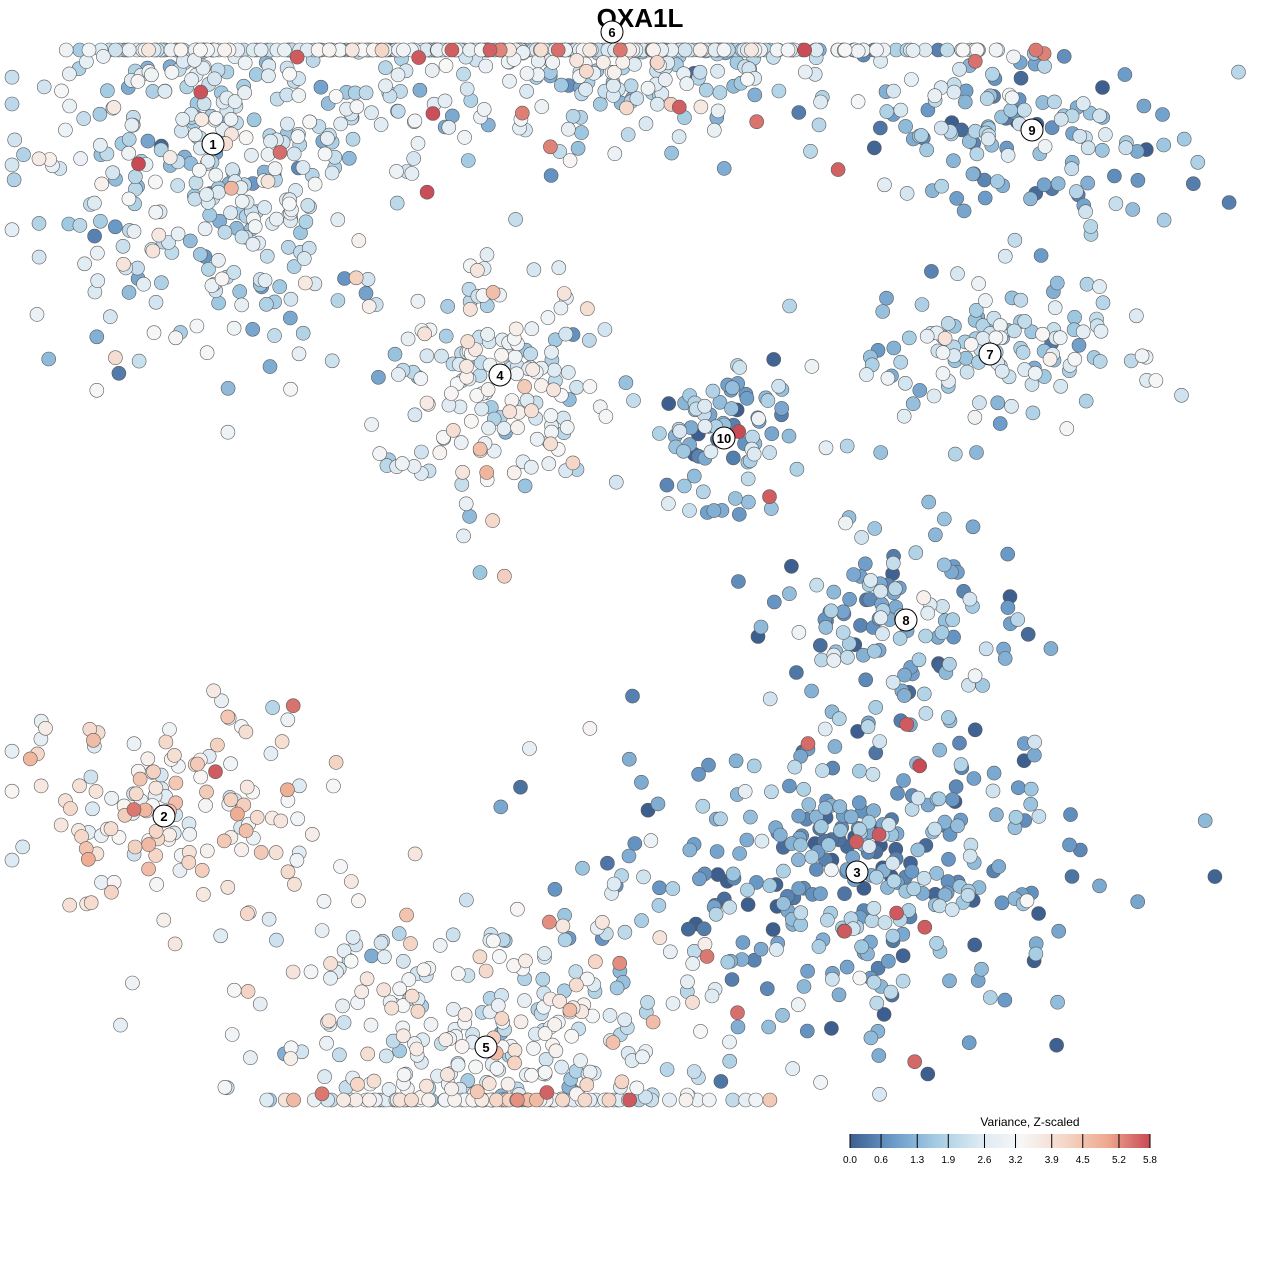 This screenshot has width=1280, height=1280. What do you see at coordinates (1016, 1160) in the screenshot?
I see `colorbar-tick-label: 3.2` at bounding box center [1016, 1160].